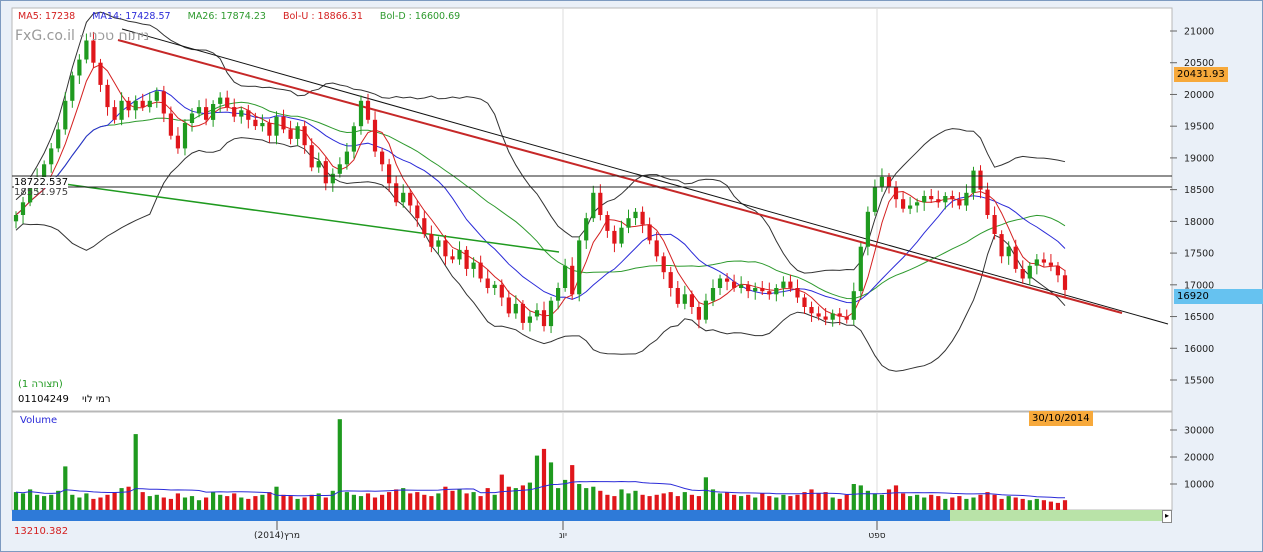  I want to click on view-label: (1 תצורה), so click(40, 384).